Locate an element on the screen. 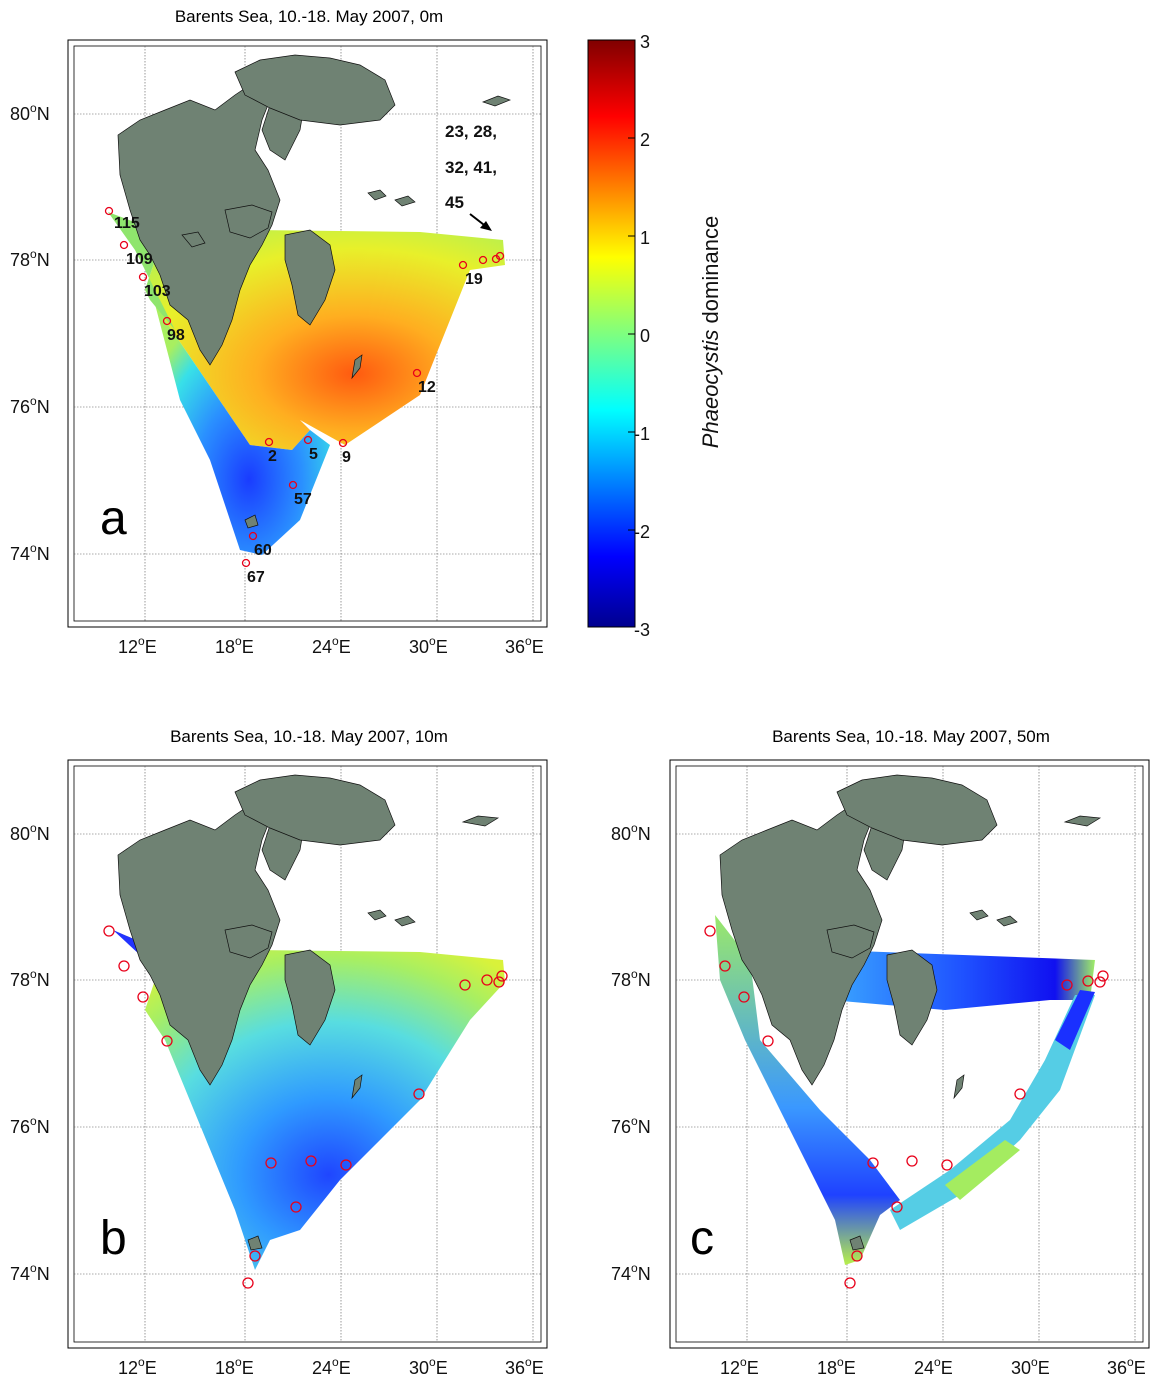 This screenshot has height=1392, width=1169. panel-c-land is located at coordinates (910, 1012).